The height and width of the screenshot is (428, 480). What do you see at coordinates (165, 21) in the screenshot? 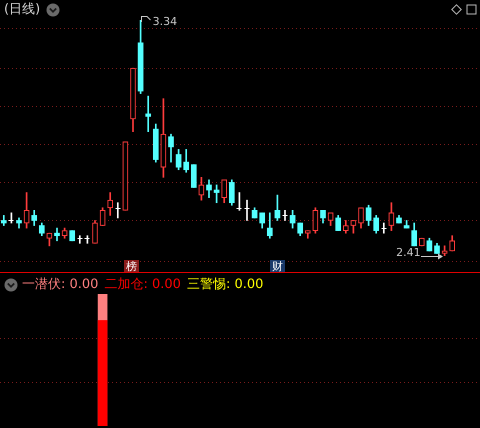
I see `annotation: 3.34` at bounding box center [165, 21].